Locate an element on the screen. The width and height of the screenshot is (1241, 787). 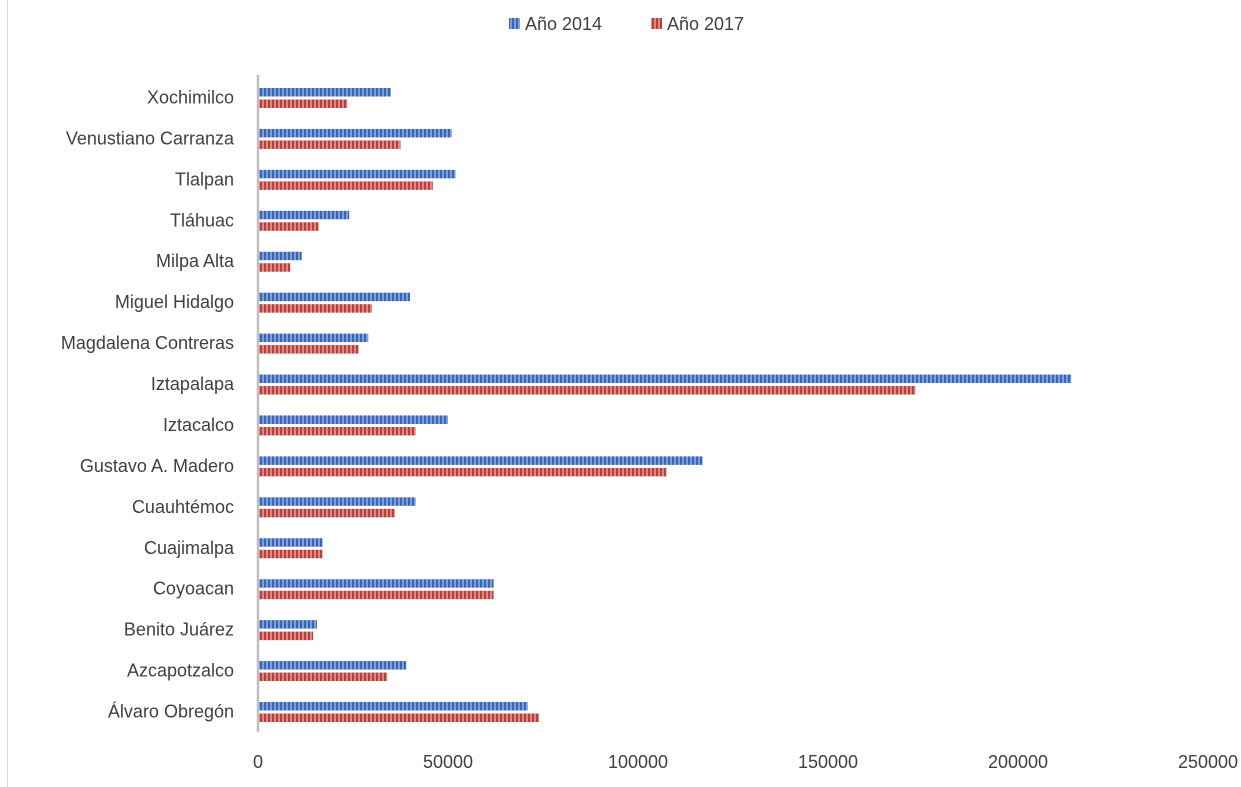
category-label-azcapotzalco: Azcapotzalco is located at coordinates (180, 671).